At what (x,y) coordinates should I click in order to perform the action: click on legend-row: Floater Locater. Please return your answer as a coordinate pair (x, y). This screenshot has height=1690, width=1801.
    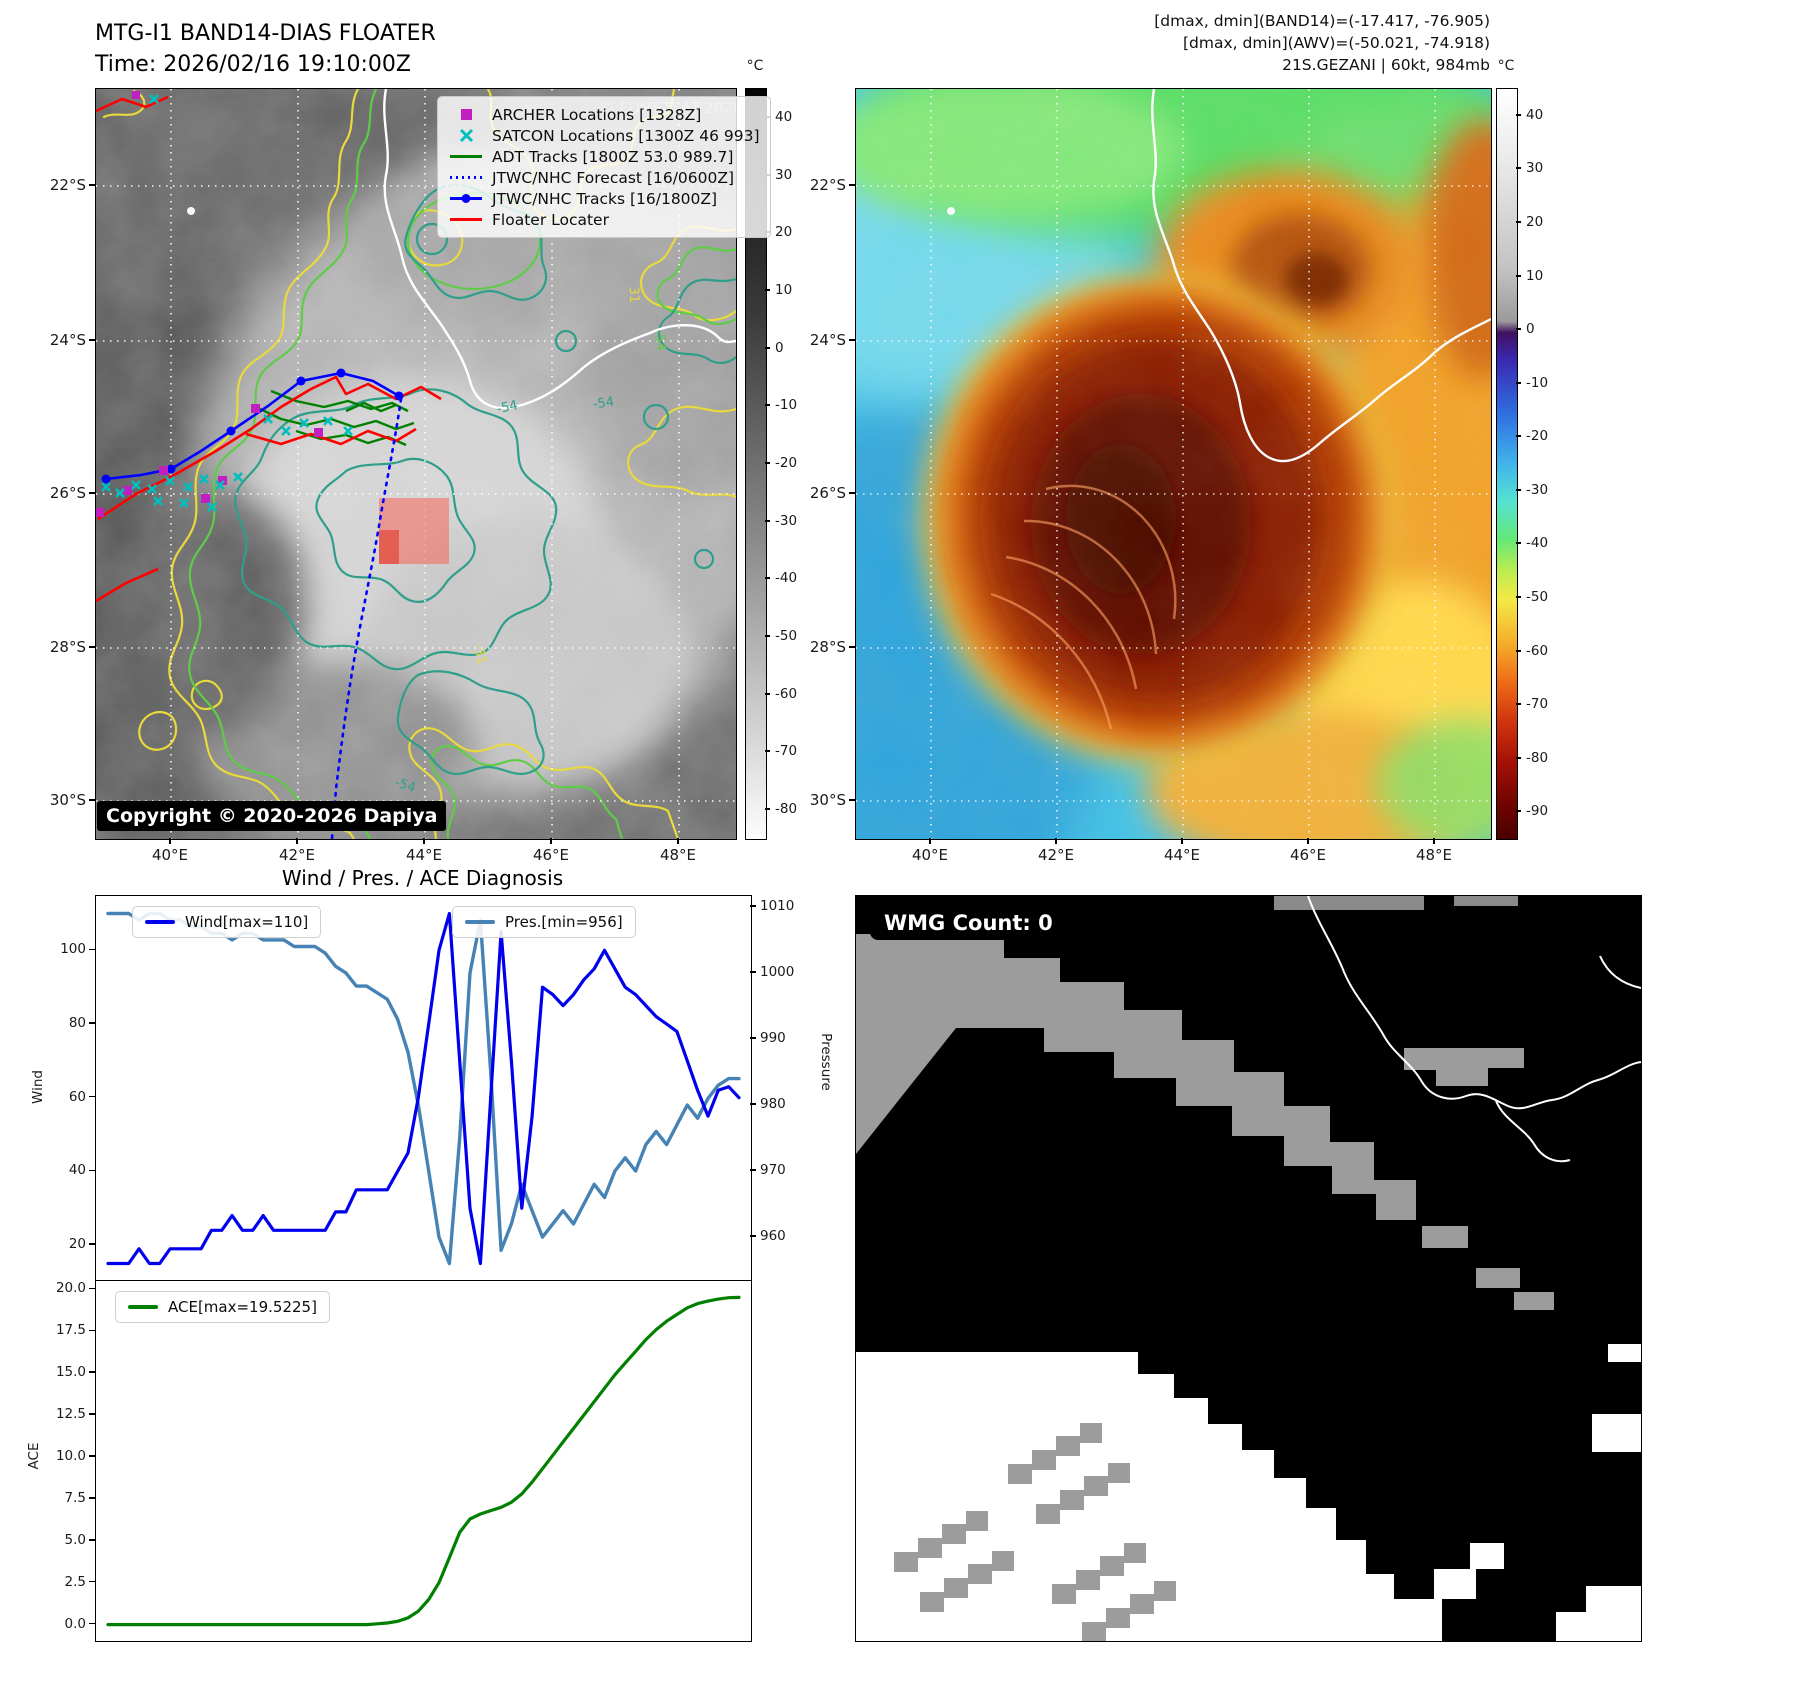
    Looking at the image, I should click on (604, 219).